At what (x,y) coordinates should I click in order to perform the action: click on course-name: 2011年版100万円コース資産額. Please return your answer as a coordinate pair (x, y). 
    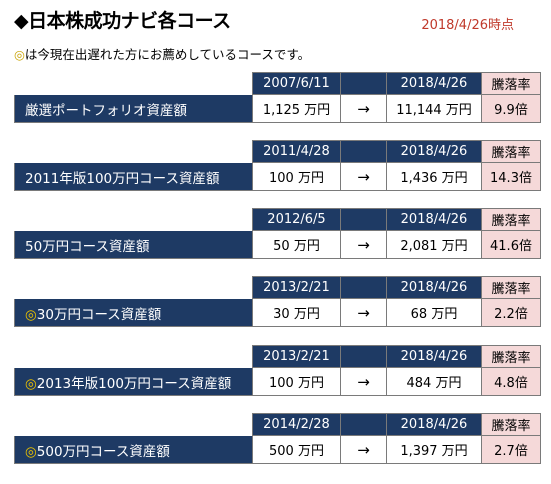
    Looking at the image, I should click on (122, 178).